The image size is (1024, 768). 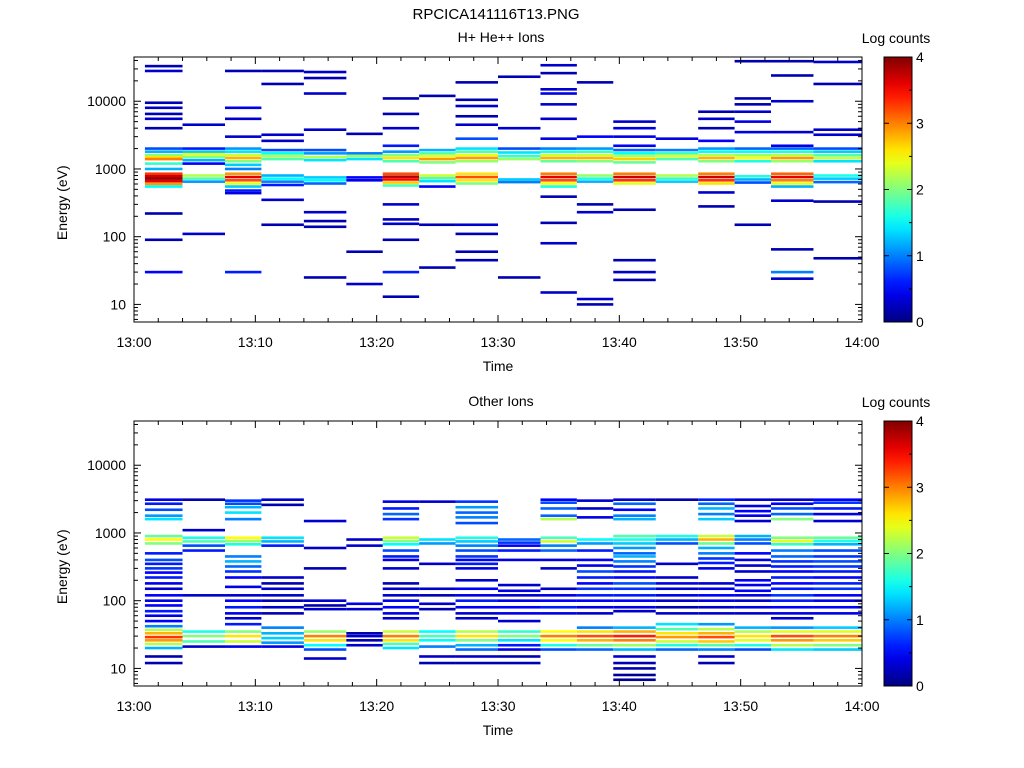 What do you see at coordinates (376, 706) in the screenshot?
I see `x-tick-label: 13:20` at bounding box center [376, 706].